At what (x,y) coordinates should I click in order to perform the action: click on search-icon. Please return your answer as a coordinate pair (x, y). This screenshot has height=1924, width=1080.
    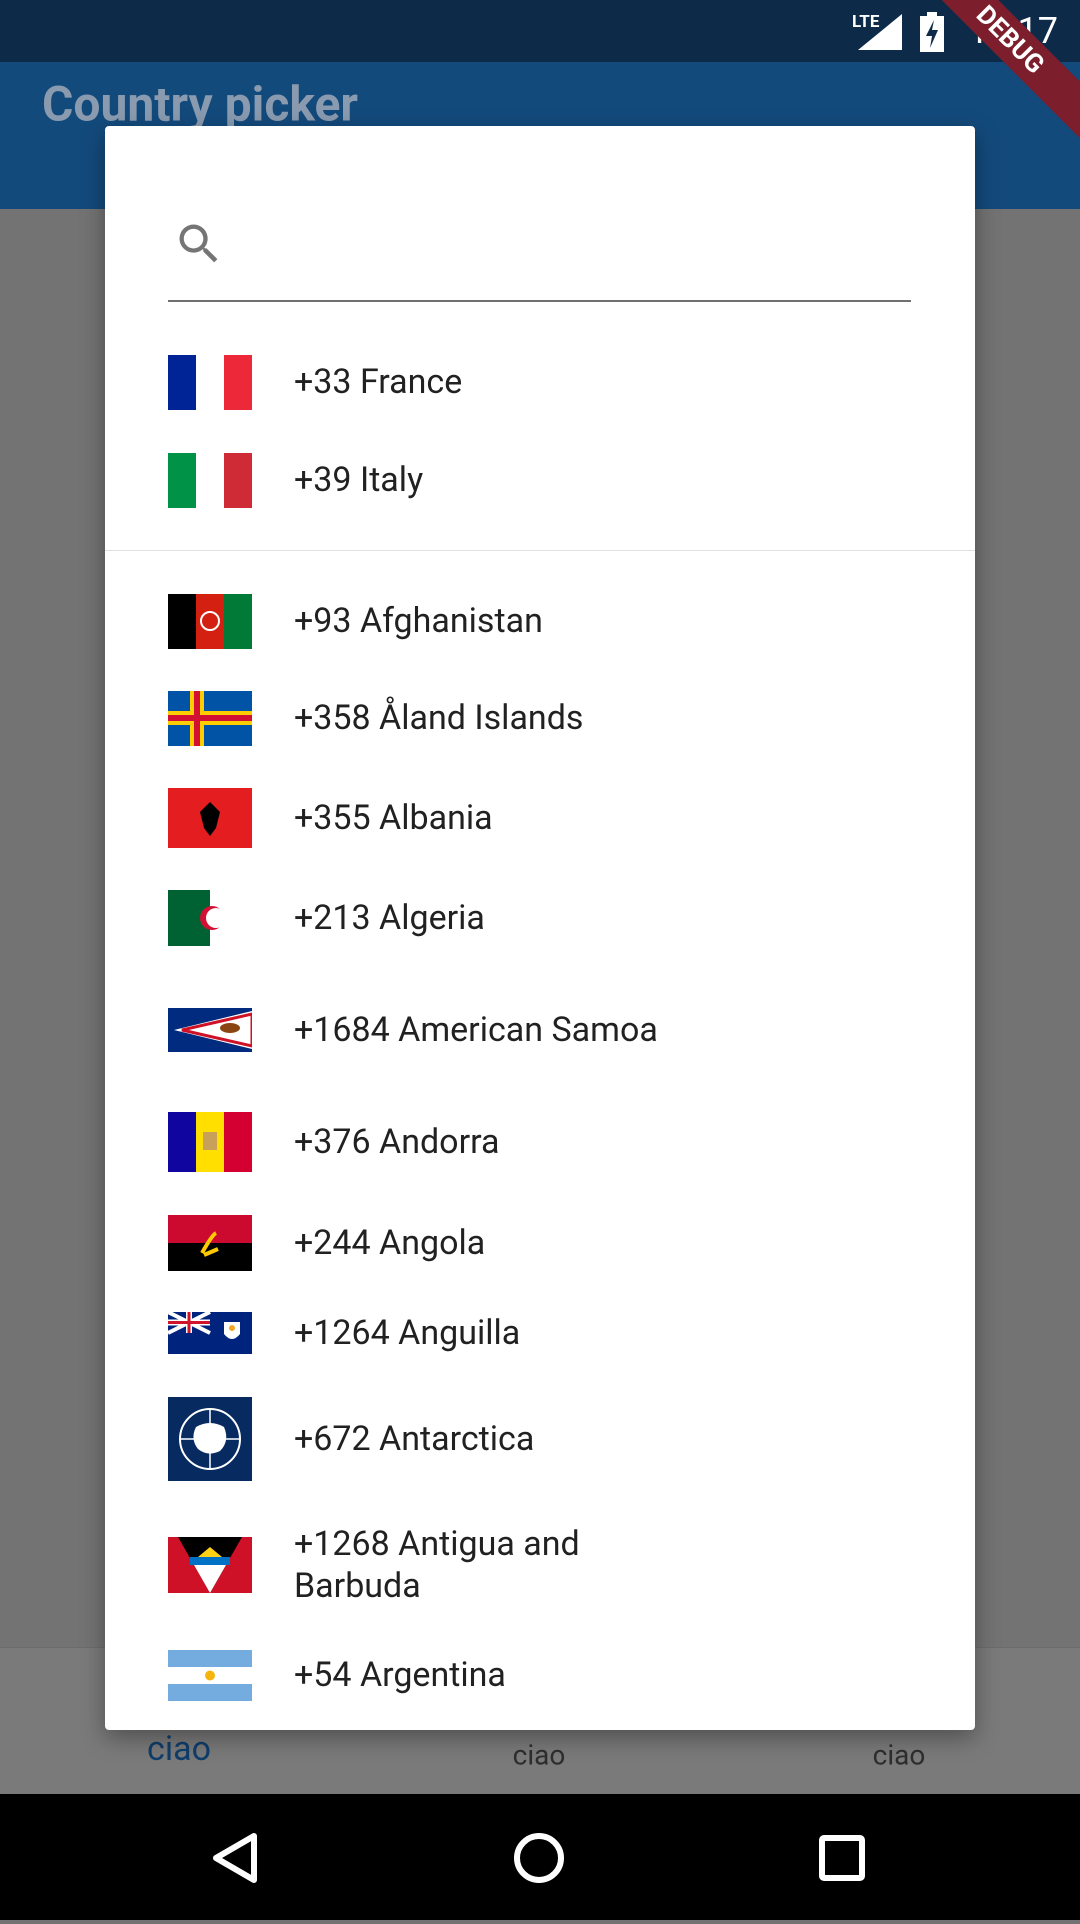
    Looking at the image, I should click on (198, 243).